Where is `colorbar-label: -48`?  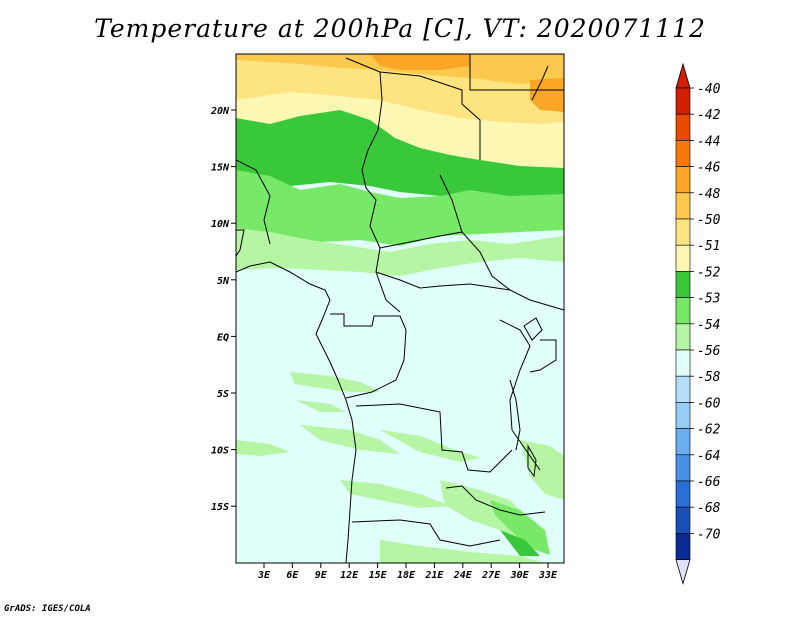
colorbar-label: -48 is located at coordinates (709, 194).